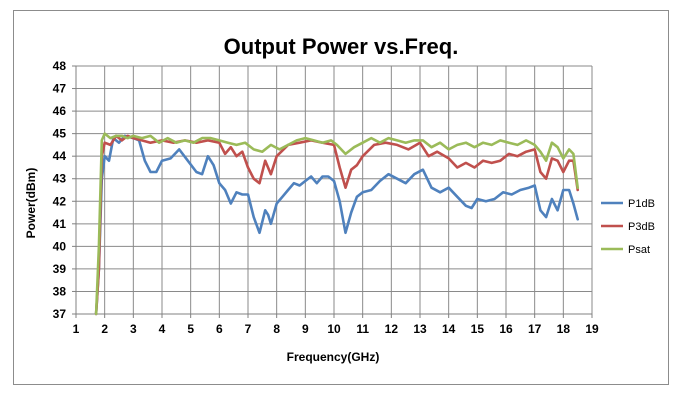 Image resolution: width=682 pixels, height=400 pixels. I want to click on x-tick-label: 6, so click(219, 329).